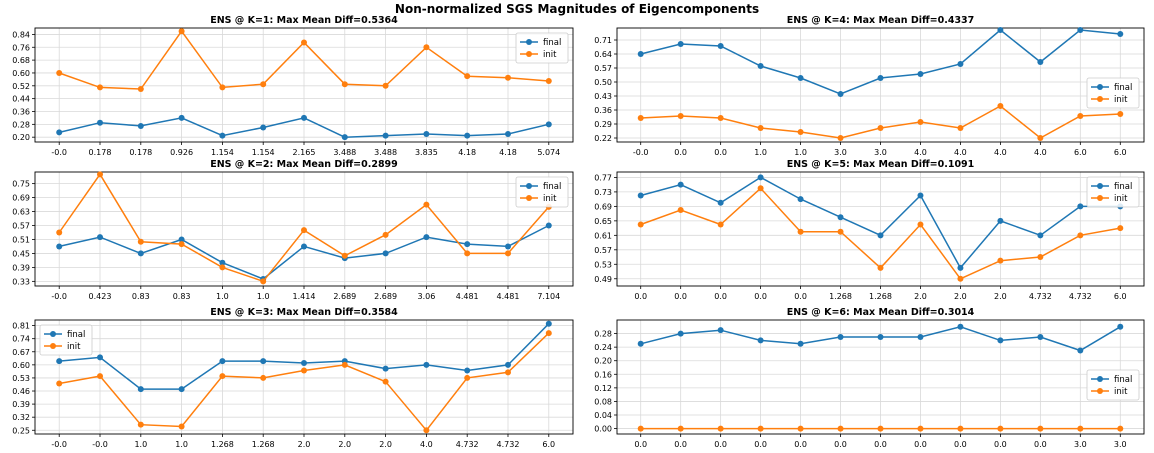  What do you see at coordinates (920, 152) in the screenshot?
I see `x-tick-label: 4.0` at bounding box center [920, 152].